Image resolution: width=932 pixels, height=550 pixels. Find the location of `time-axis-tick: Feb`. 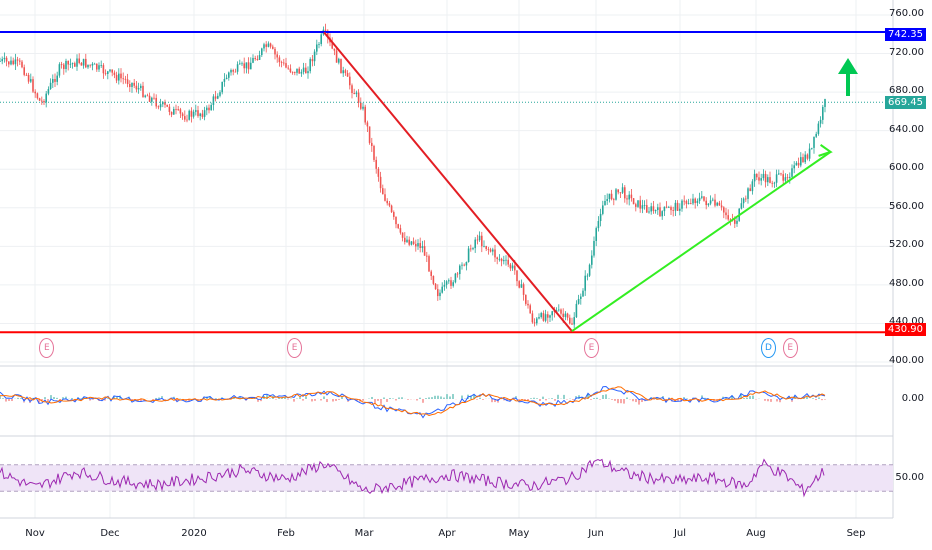

time-axis-tick: Feb is located at coordinates (286, 533).